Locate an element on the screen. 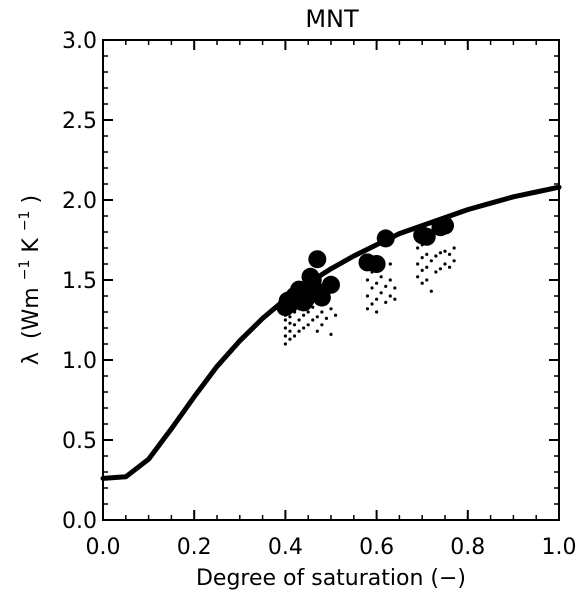  x-tick-label: 0.2 is located at coordinates (194, 547).